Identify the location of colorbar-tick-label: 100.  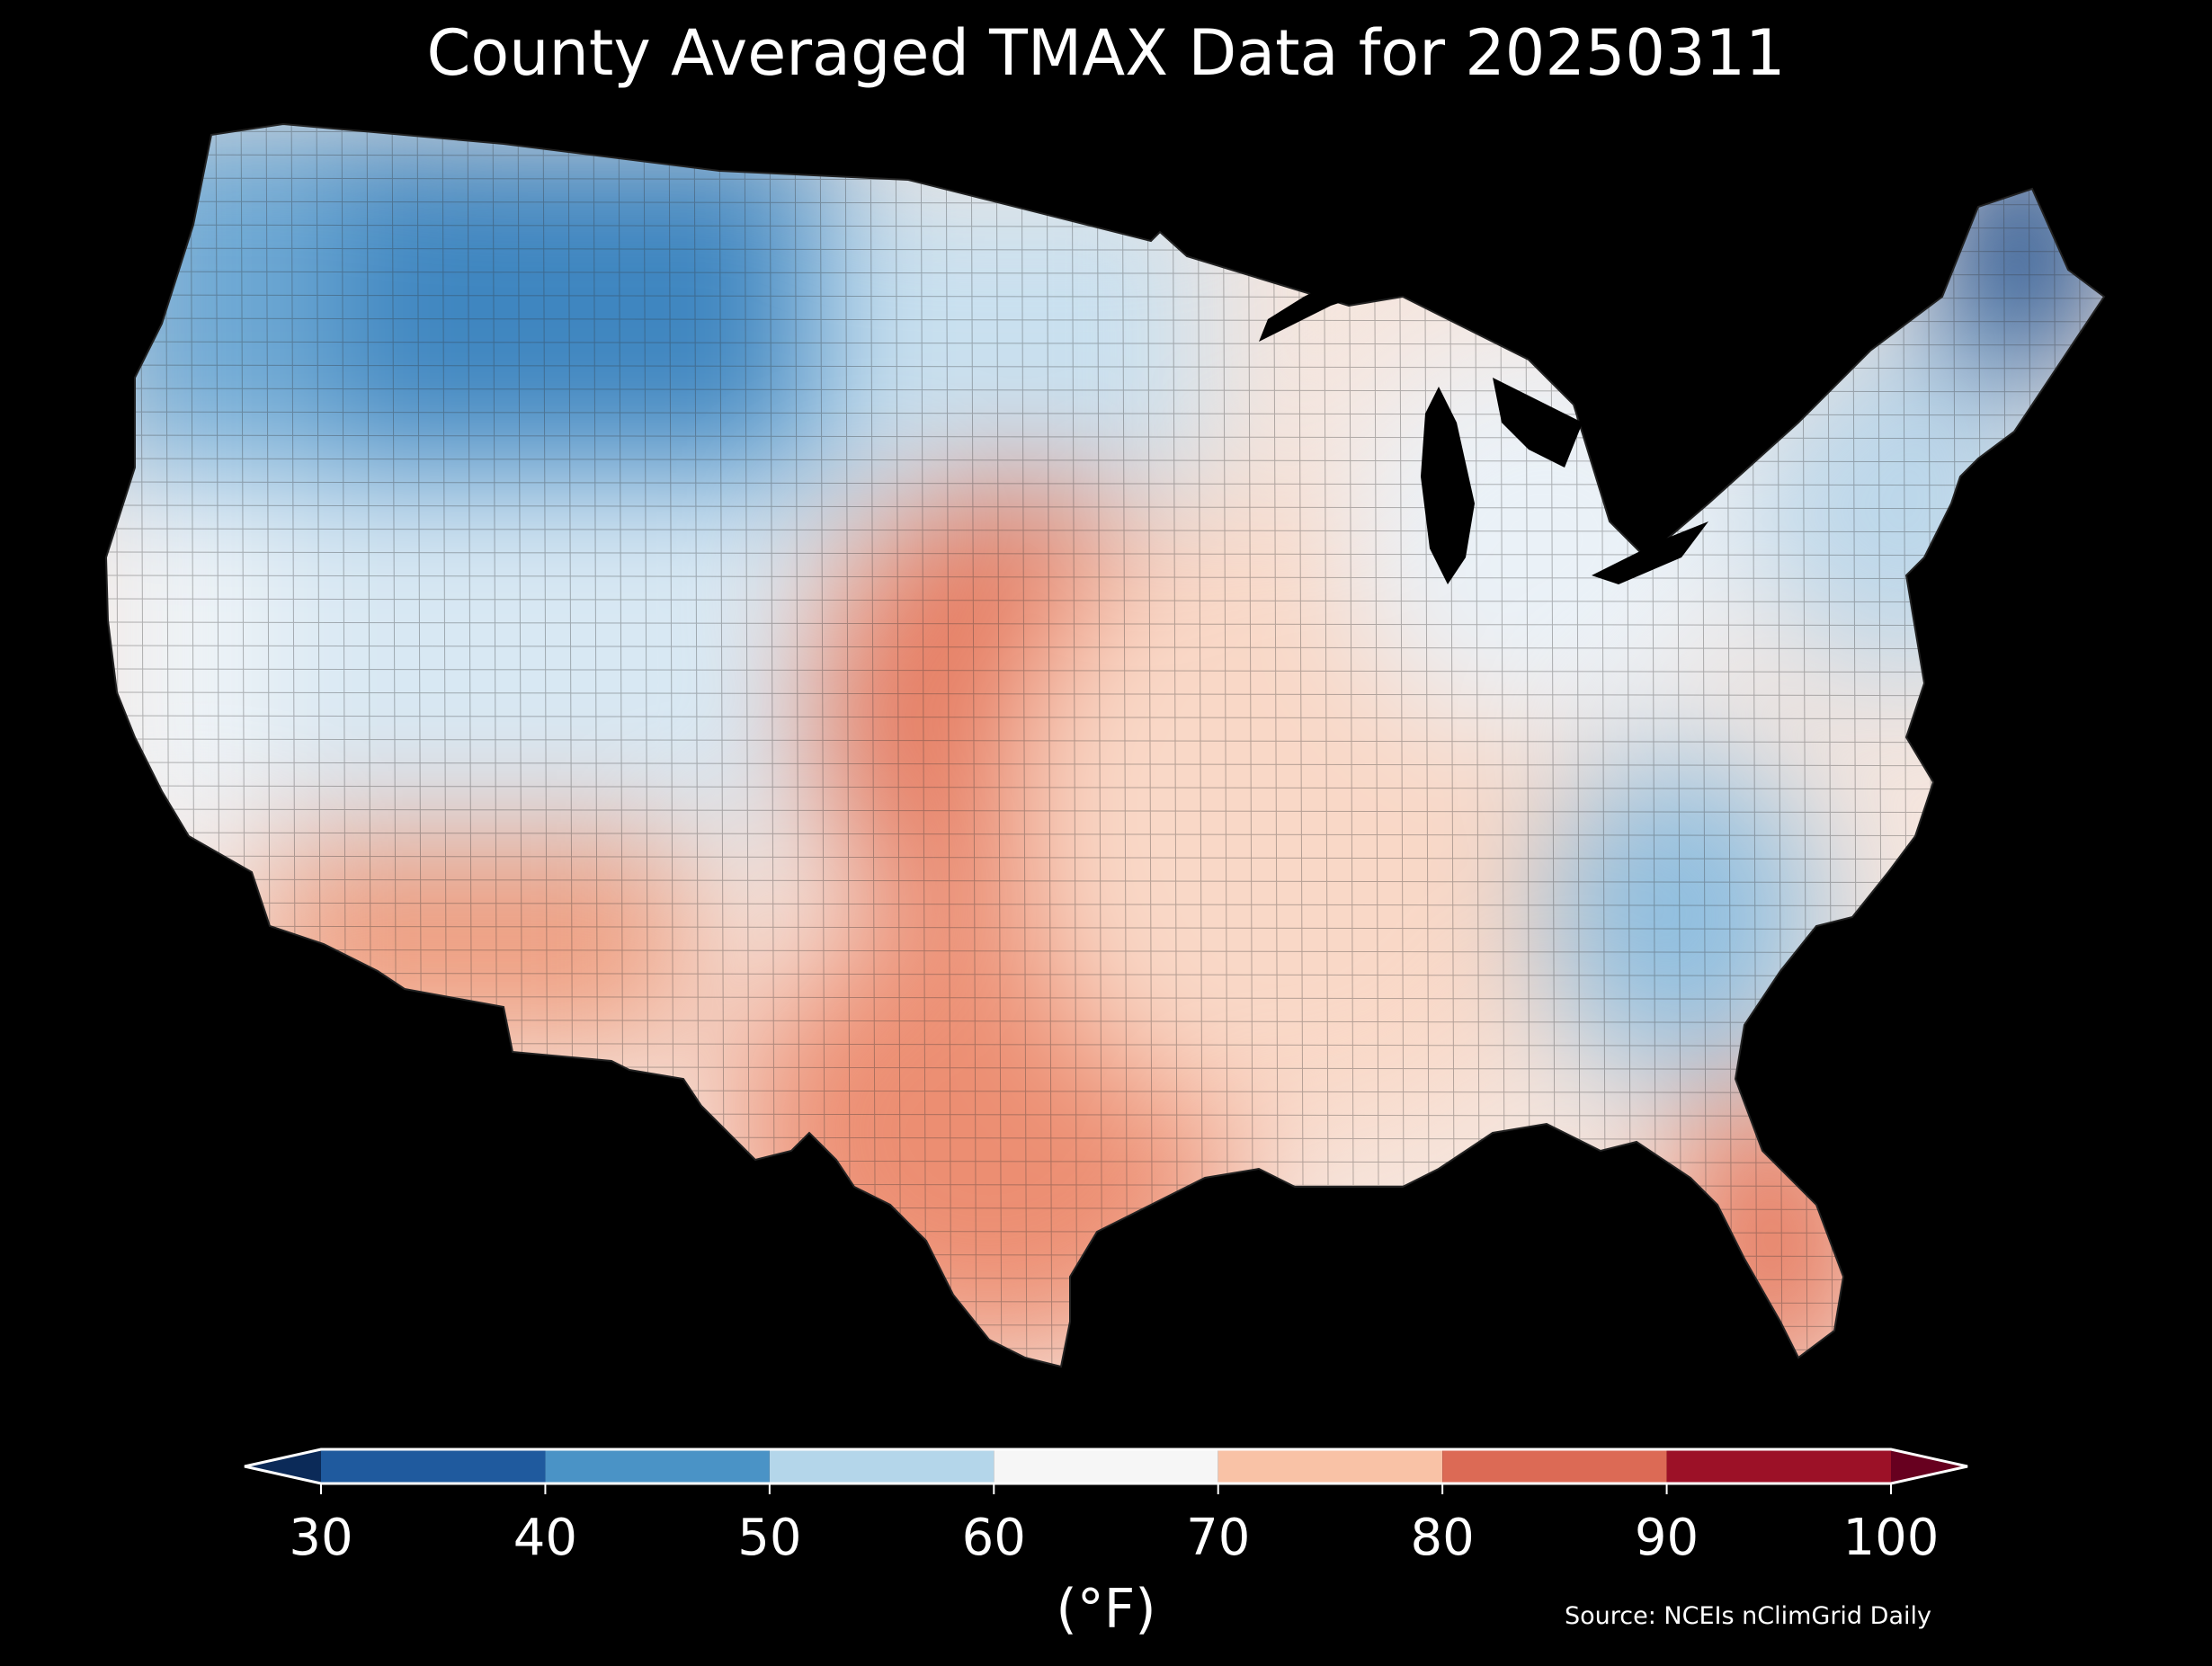
(1891, 1538).